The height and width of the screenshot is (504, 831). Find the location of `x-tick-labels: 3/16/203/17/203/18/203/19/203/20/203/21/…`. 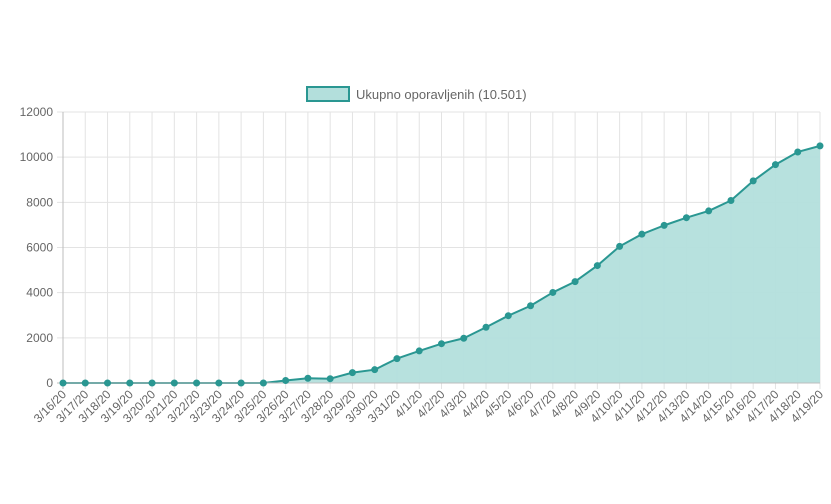

x-tick-labels: 3/16/203/17/203/18/203/19/203/20/203/21/… is located at coordinates (428, 406).